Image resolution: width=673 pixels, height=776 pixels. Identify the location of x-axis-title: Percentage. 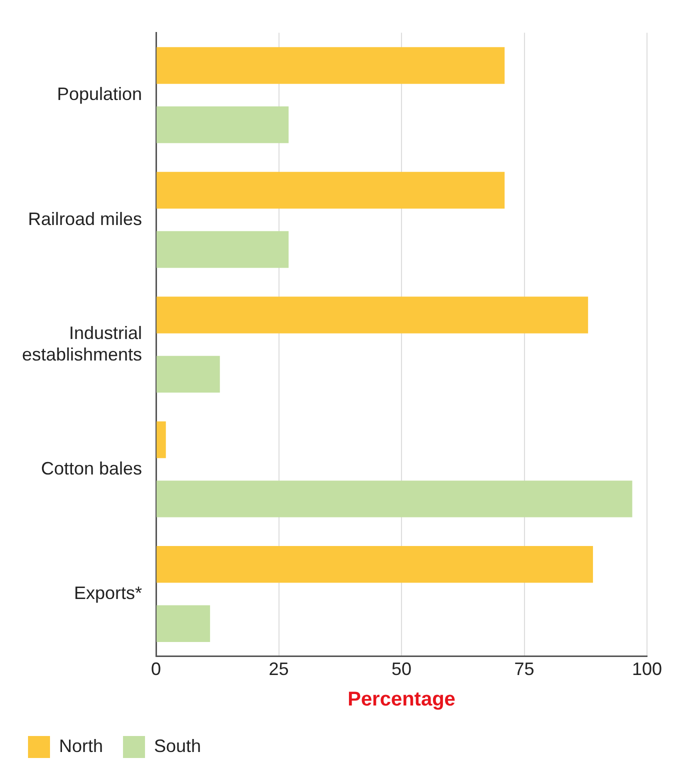
(402, 699).